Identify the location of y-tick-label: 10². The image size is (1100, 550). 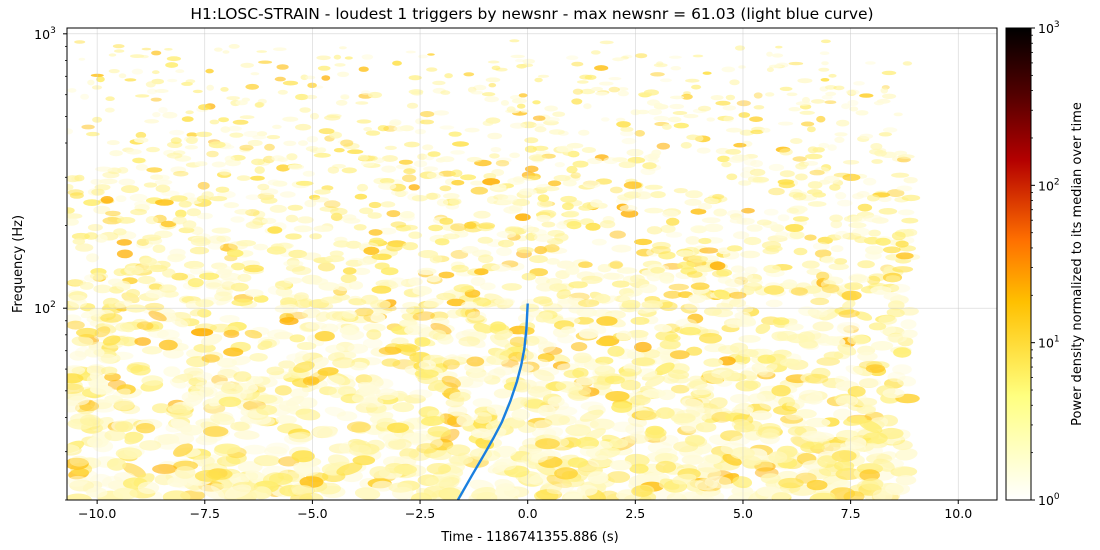
(45, 308).